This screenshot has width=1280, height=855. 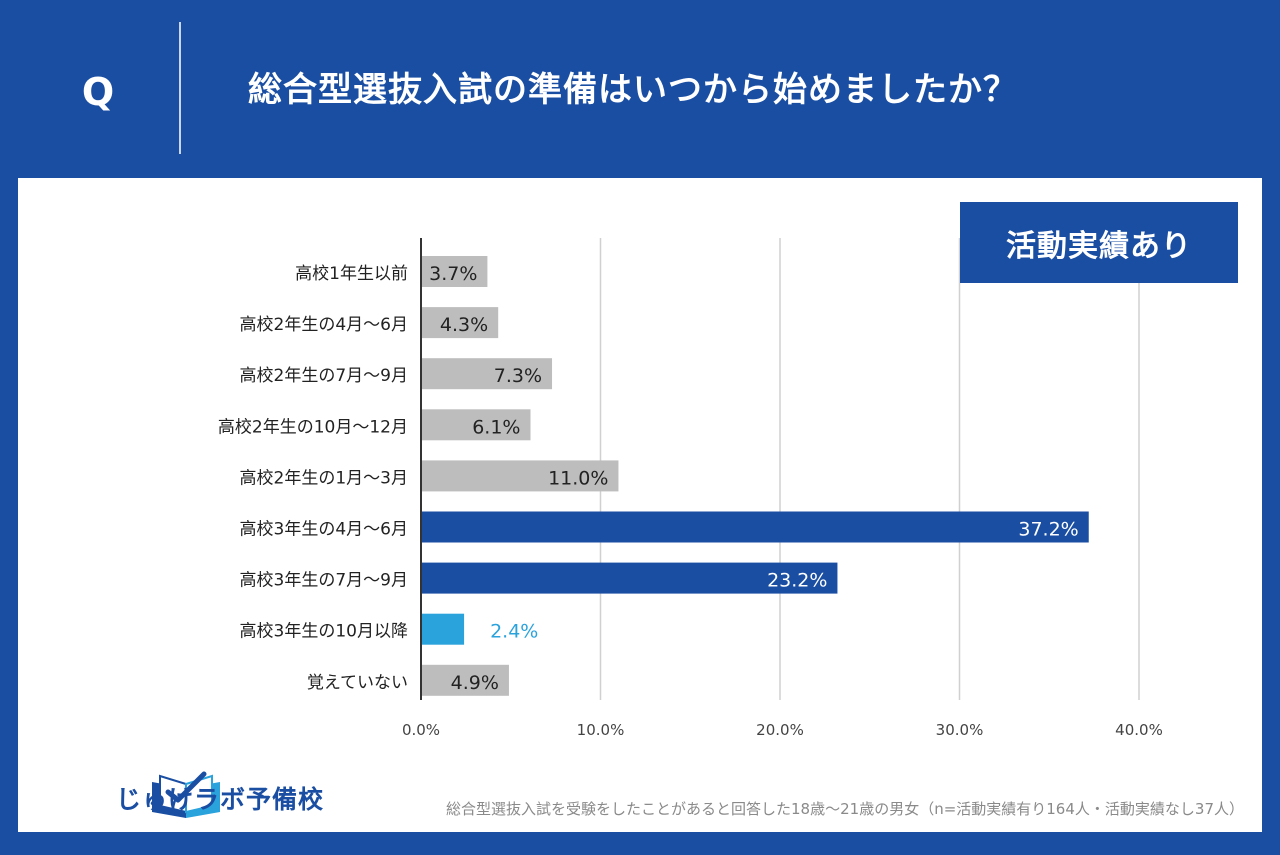 I want to click on header-divider, so click(x=180, y=88).